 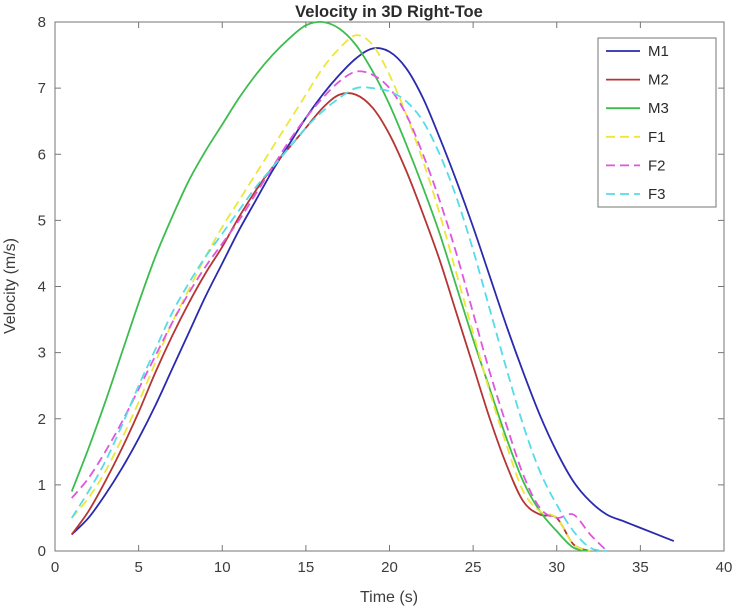 What do you see at coordinates (138, 567) in the screenshot?
I see `x-tick-label: 5` at bounding box center [138, 567].